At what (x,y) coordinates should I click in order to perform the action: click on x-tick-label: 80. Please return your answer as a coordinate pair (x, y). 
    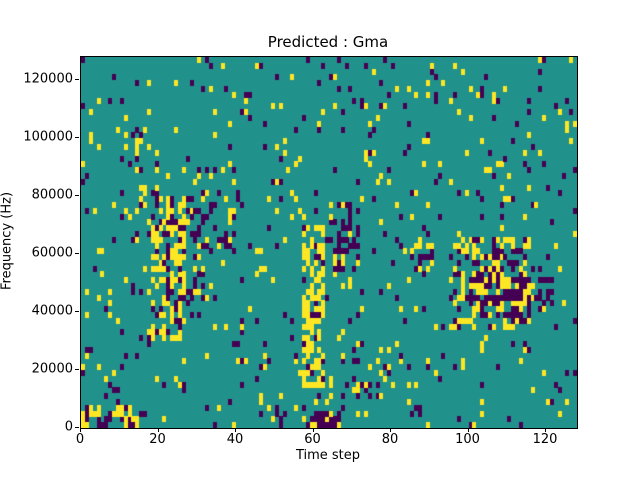
    Looking at the image, I should click on (390, 439).